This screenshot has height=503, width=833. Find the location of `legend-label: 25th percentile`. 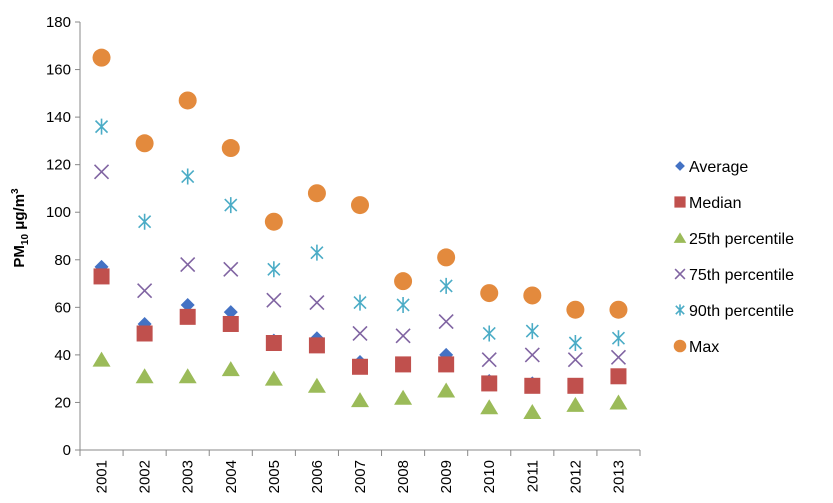

legend-label: 25th percentile is located at coordinates (741, 239).